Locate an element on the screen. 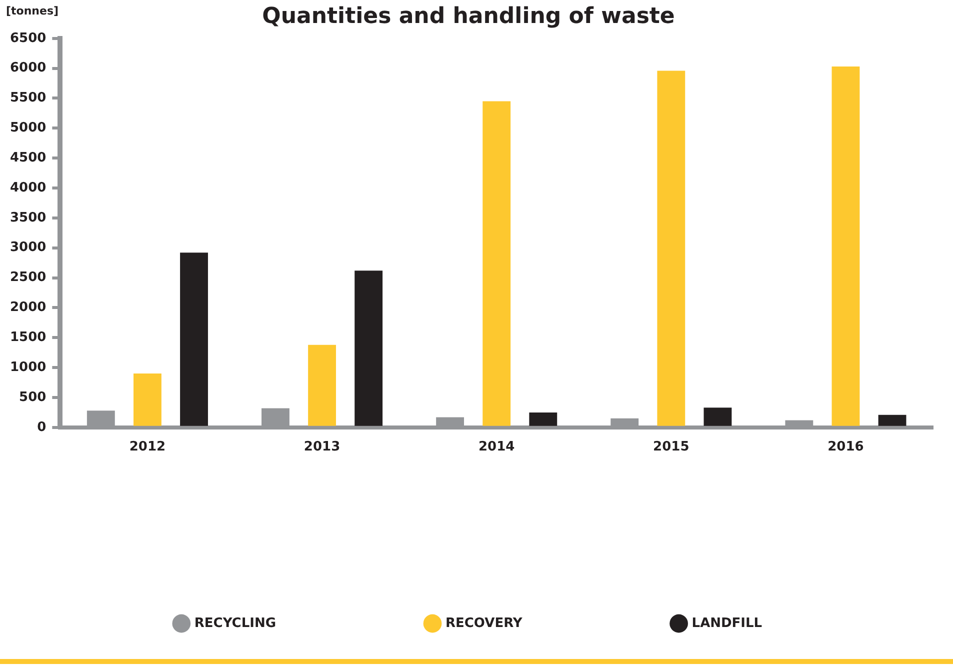 Image resolution: width=953 pixels, height=666 pixels. y-tick-label: 4000 is located at coordinates (28, 188).